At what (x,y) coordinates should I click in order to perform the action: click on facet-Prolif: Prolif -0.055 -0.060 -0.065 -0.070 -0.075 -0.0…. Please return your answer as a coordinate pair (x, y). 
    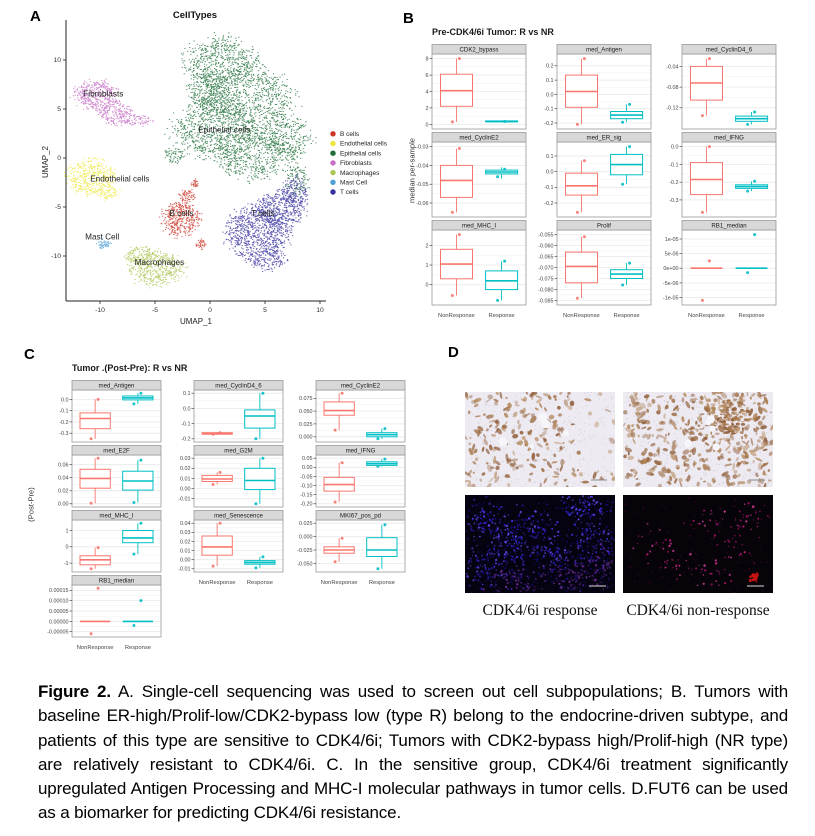
    Looking at the image, I should click on (591, 271).